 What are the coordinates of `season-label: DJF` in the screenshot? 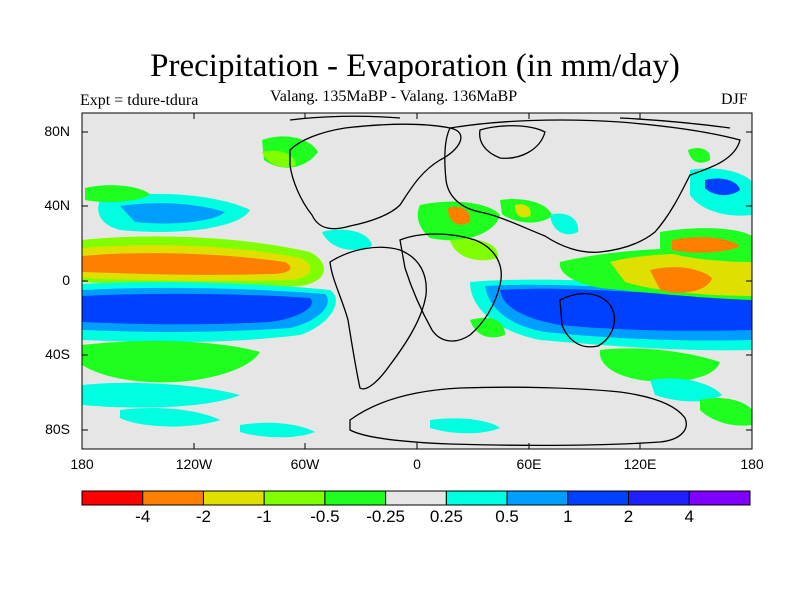 It's located at (734, 99).